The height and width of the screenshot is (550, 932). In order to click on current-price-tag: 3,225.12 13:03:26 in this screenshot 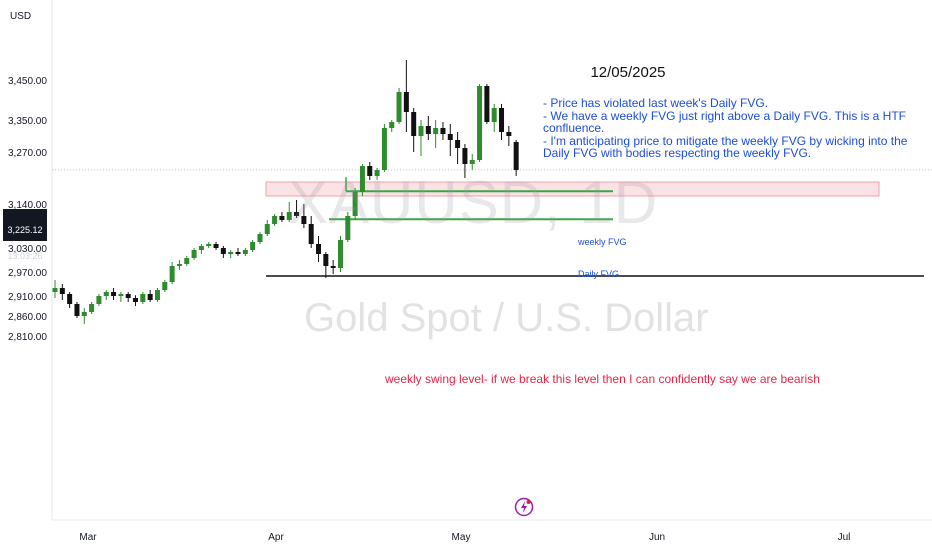, I will do `click(25, 235)`.